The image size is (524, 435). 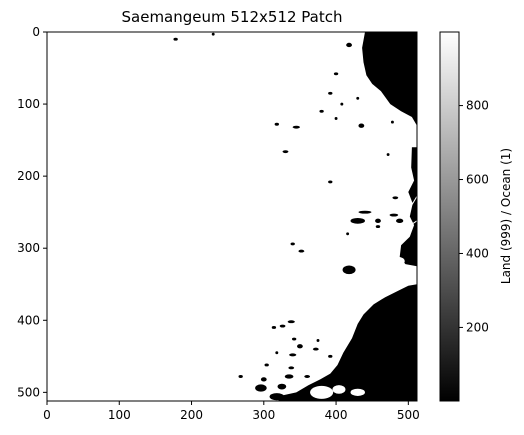 I want to click on colorbar-label: Land (999) / Ocean (1), so click(x=506, y=216).